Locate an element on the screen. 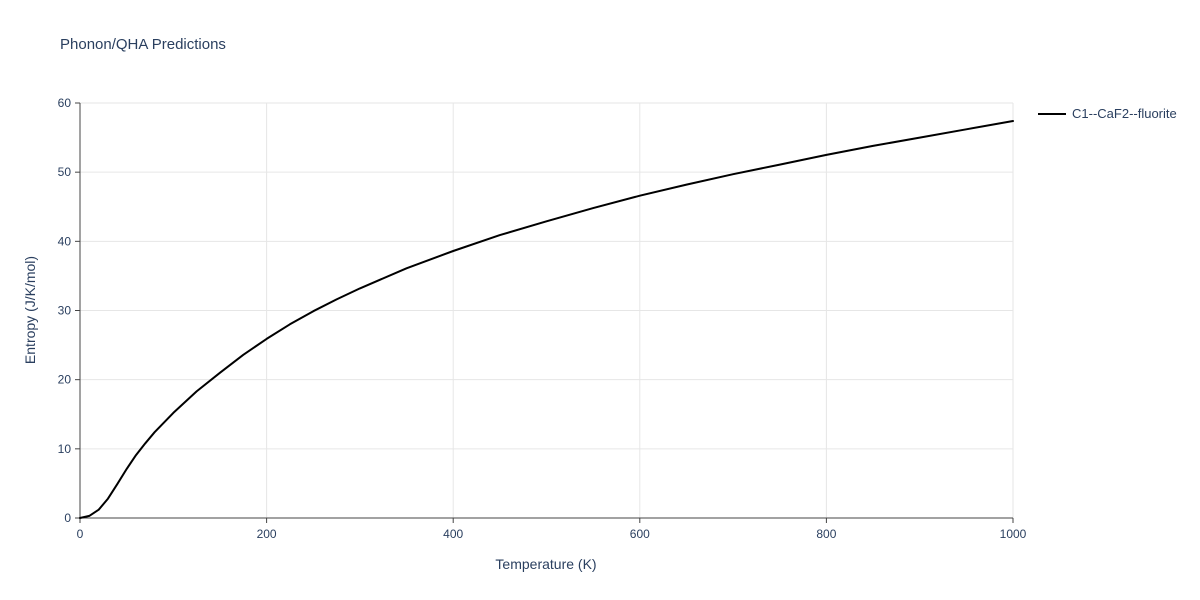  y-tick-label: 60 is located at coordinates (65, 103).